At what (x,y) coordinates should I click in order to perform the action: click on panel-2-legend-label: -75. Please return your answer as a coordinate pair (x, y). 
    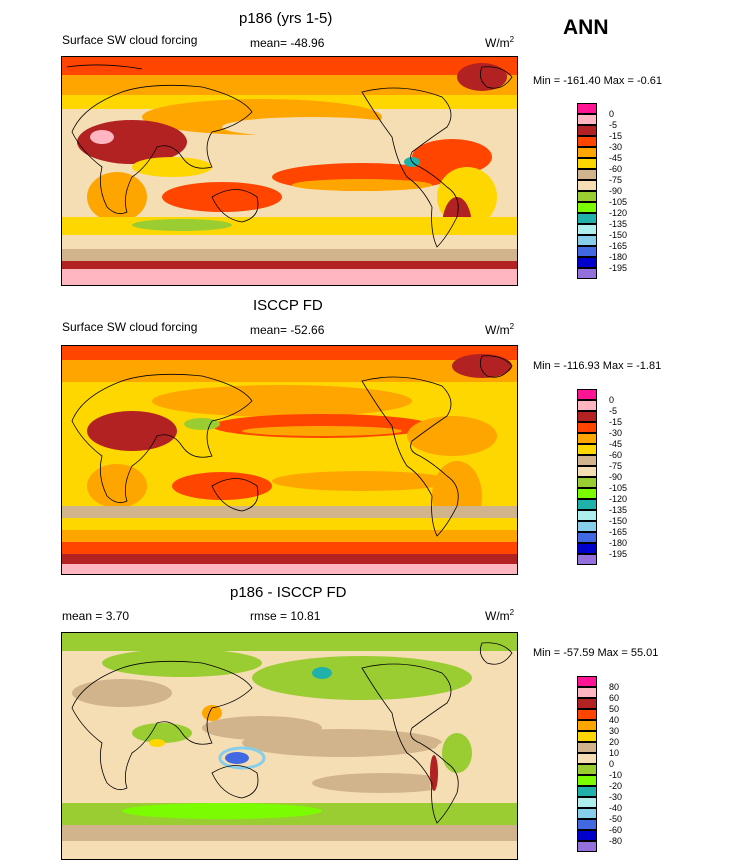
    Looking at the image, I should click on (616, 466).